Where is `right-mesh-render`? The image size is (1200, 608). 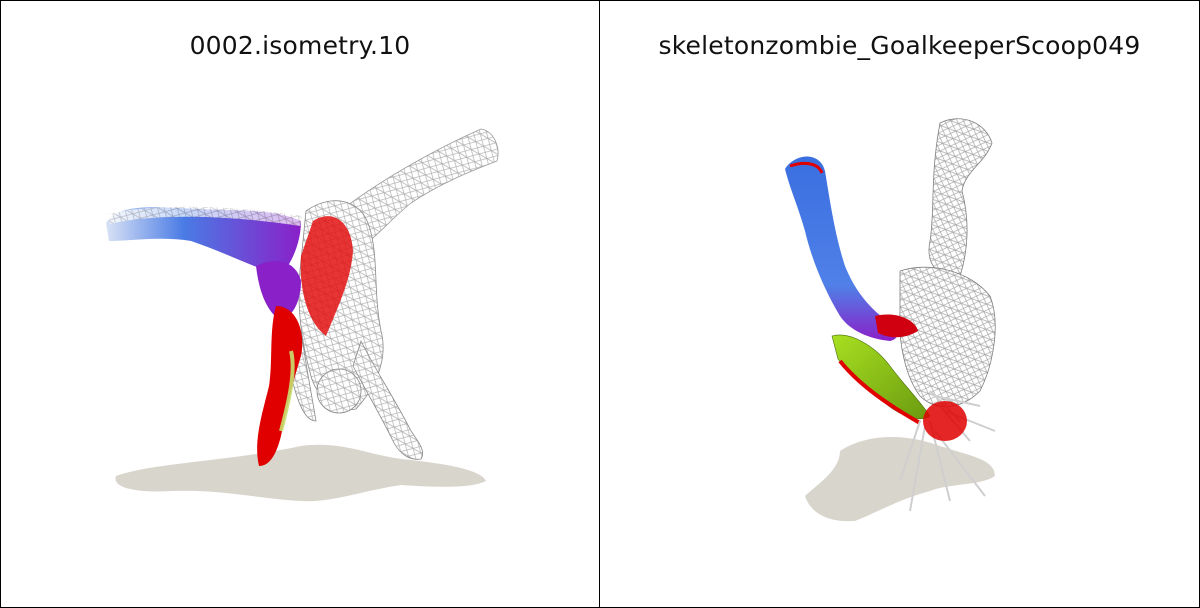 right-mesh-render is located at coordinates (890, 320).